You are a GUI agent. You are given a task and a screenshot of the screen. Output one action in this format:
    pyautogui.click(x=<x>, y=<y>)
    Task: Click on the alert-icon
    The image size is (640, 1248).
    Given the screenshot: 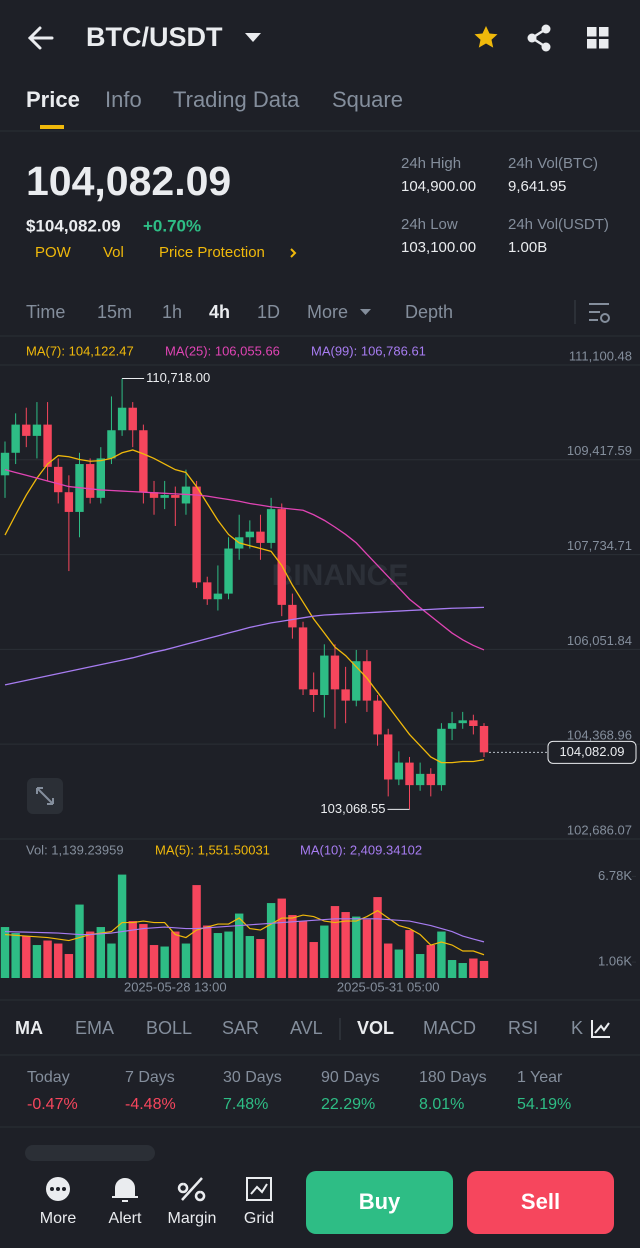 What is the action you would take?
    pyautogui.click(x=125, y=1190)
    